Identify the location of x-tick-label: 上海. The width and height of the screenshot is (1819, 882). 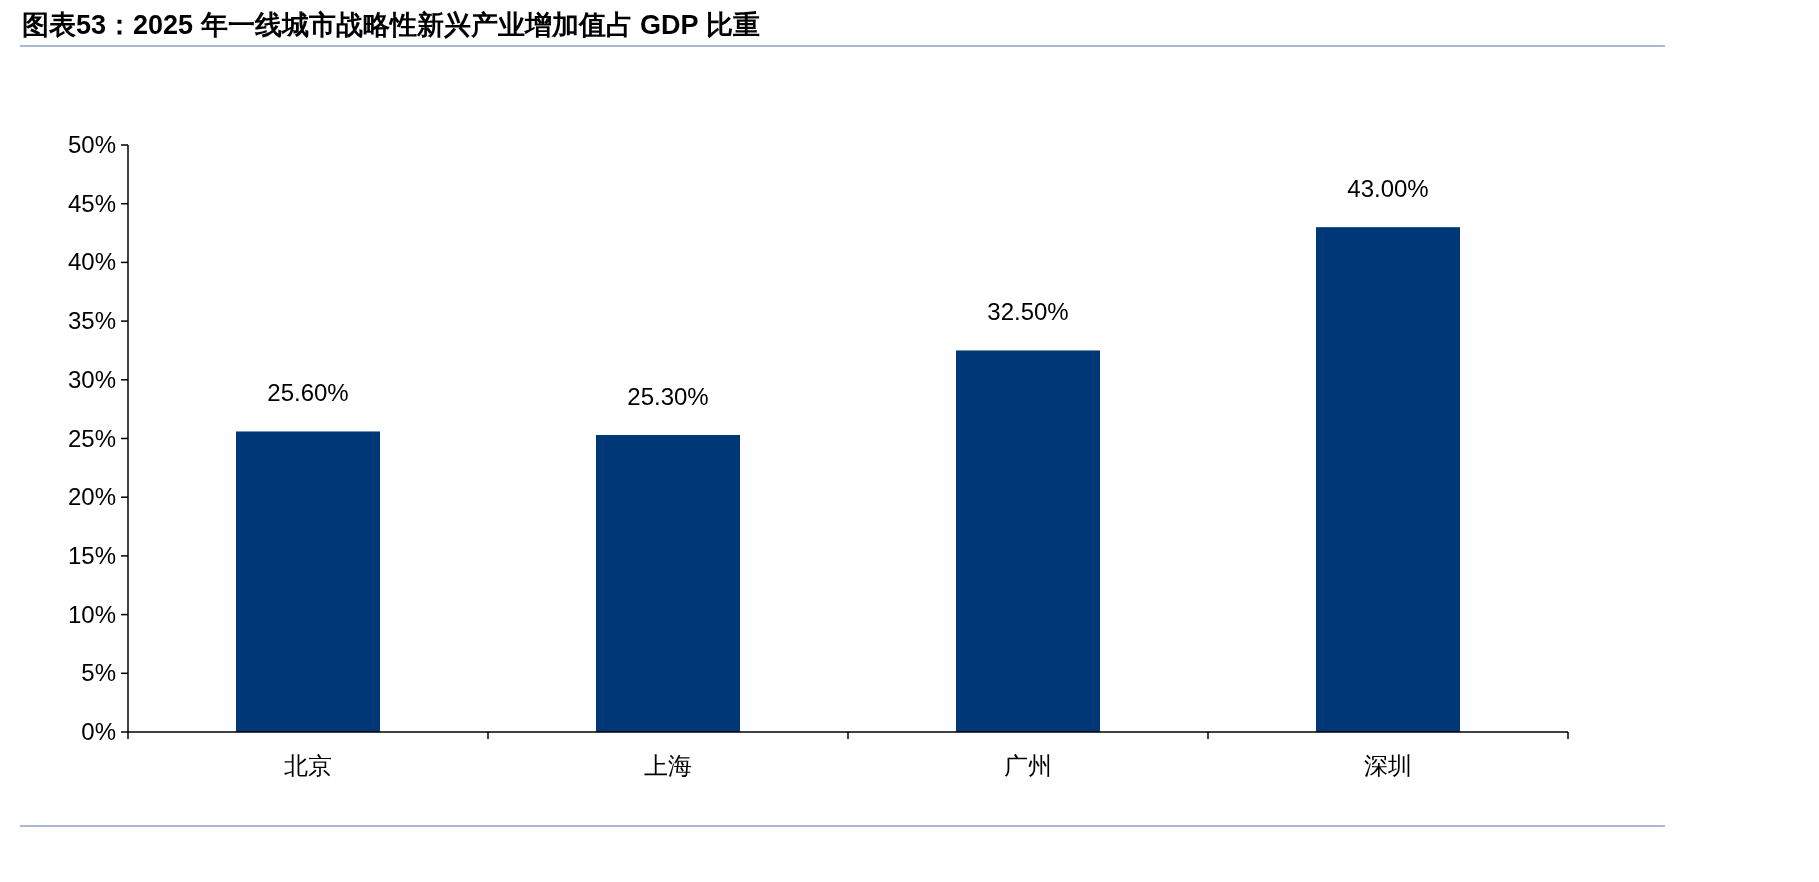
(668, 765).